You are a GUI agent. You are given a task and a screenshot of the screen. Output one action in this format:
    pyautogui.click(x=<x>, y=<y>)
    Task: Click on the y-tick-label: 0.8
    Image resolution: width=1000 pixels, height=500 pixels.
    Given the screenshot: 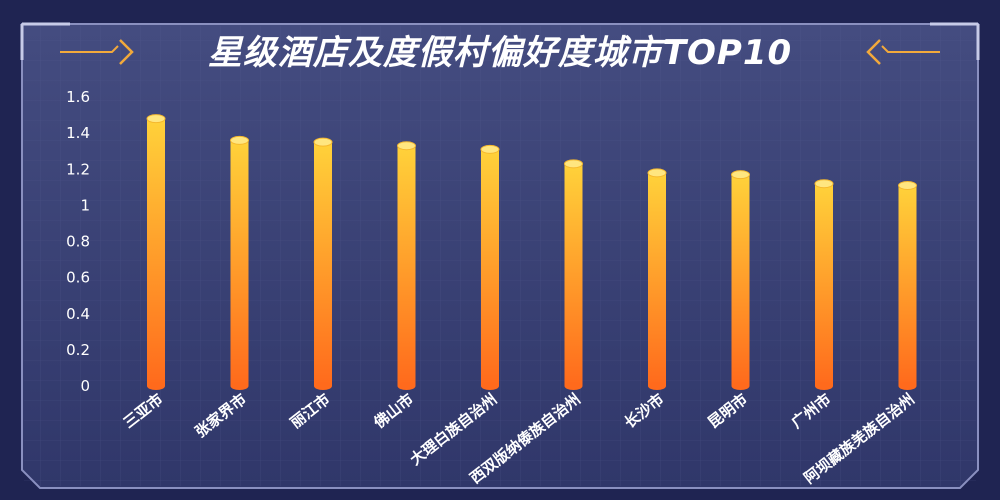 What is the action you would take?
    pyautogui.click(x=78, y=242)
    